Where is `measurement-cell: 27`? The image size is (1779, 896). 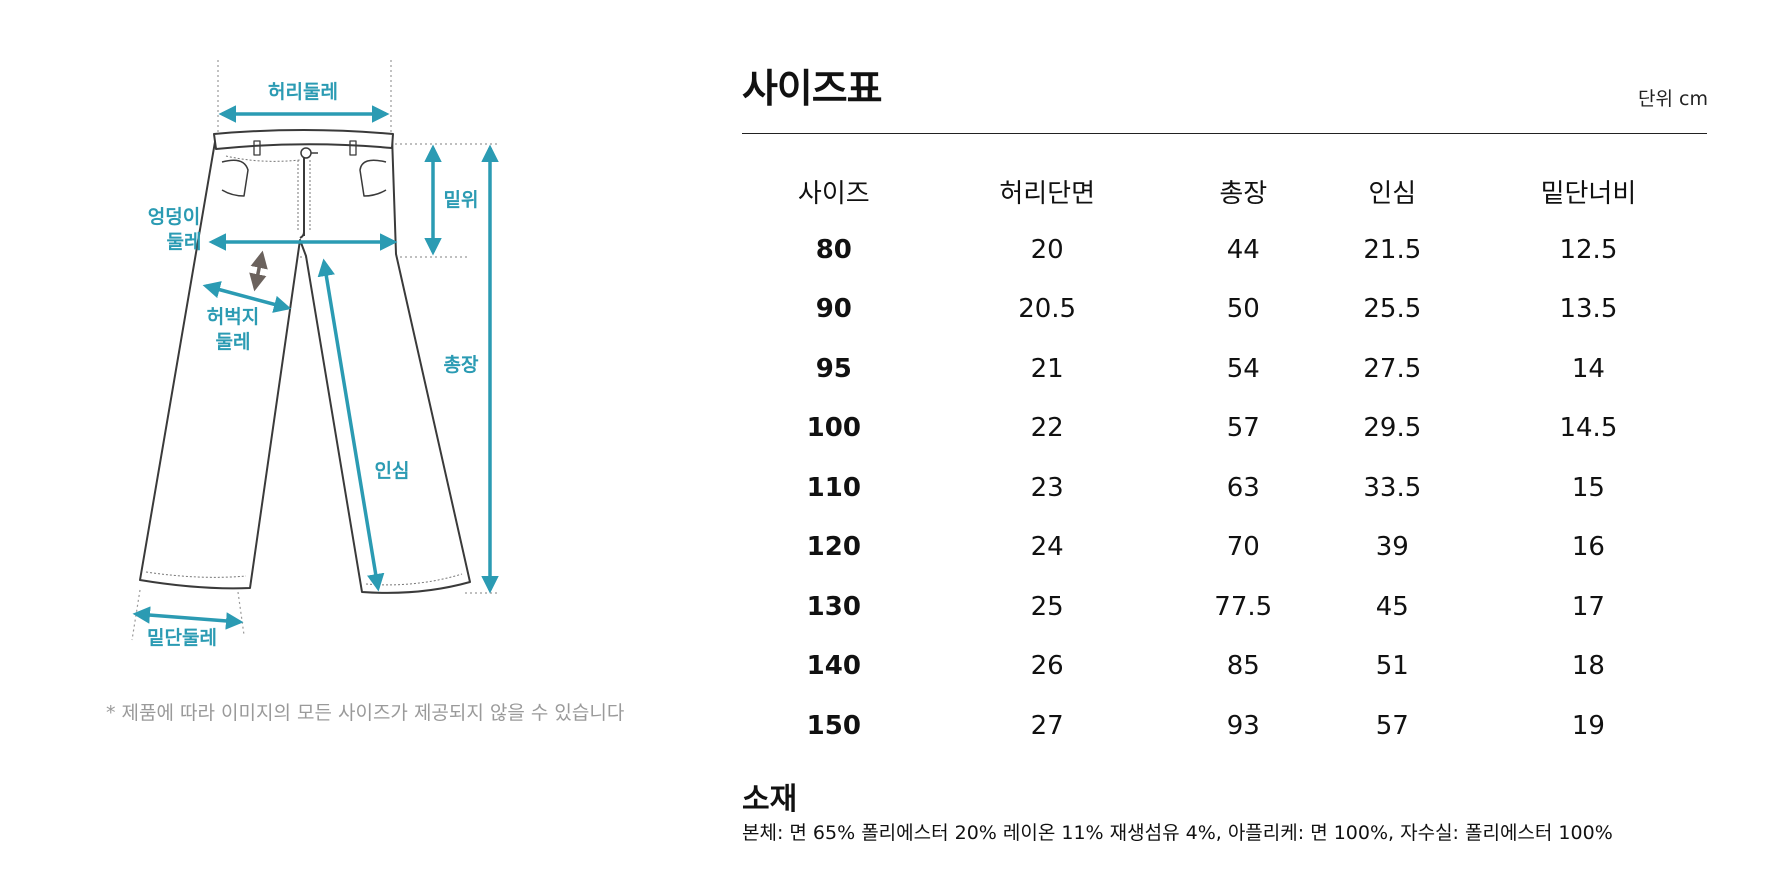
measurement-cell: 27 is located at coordinates (1047, 725).